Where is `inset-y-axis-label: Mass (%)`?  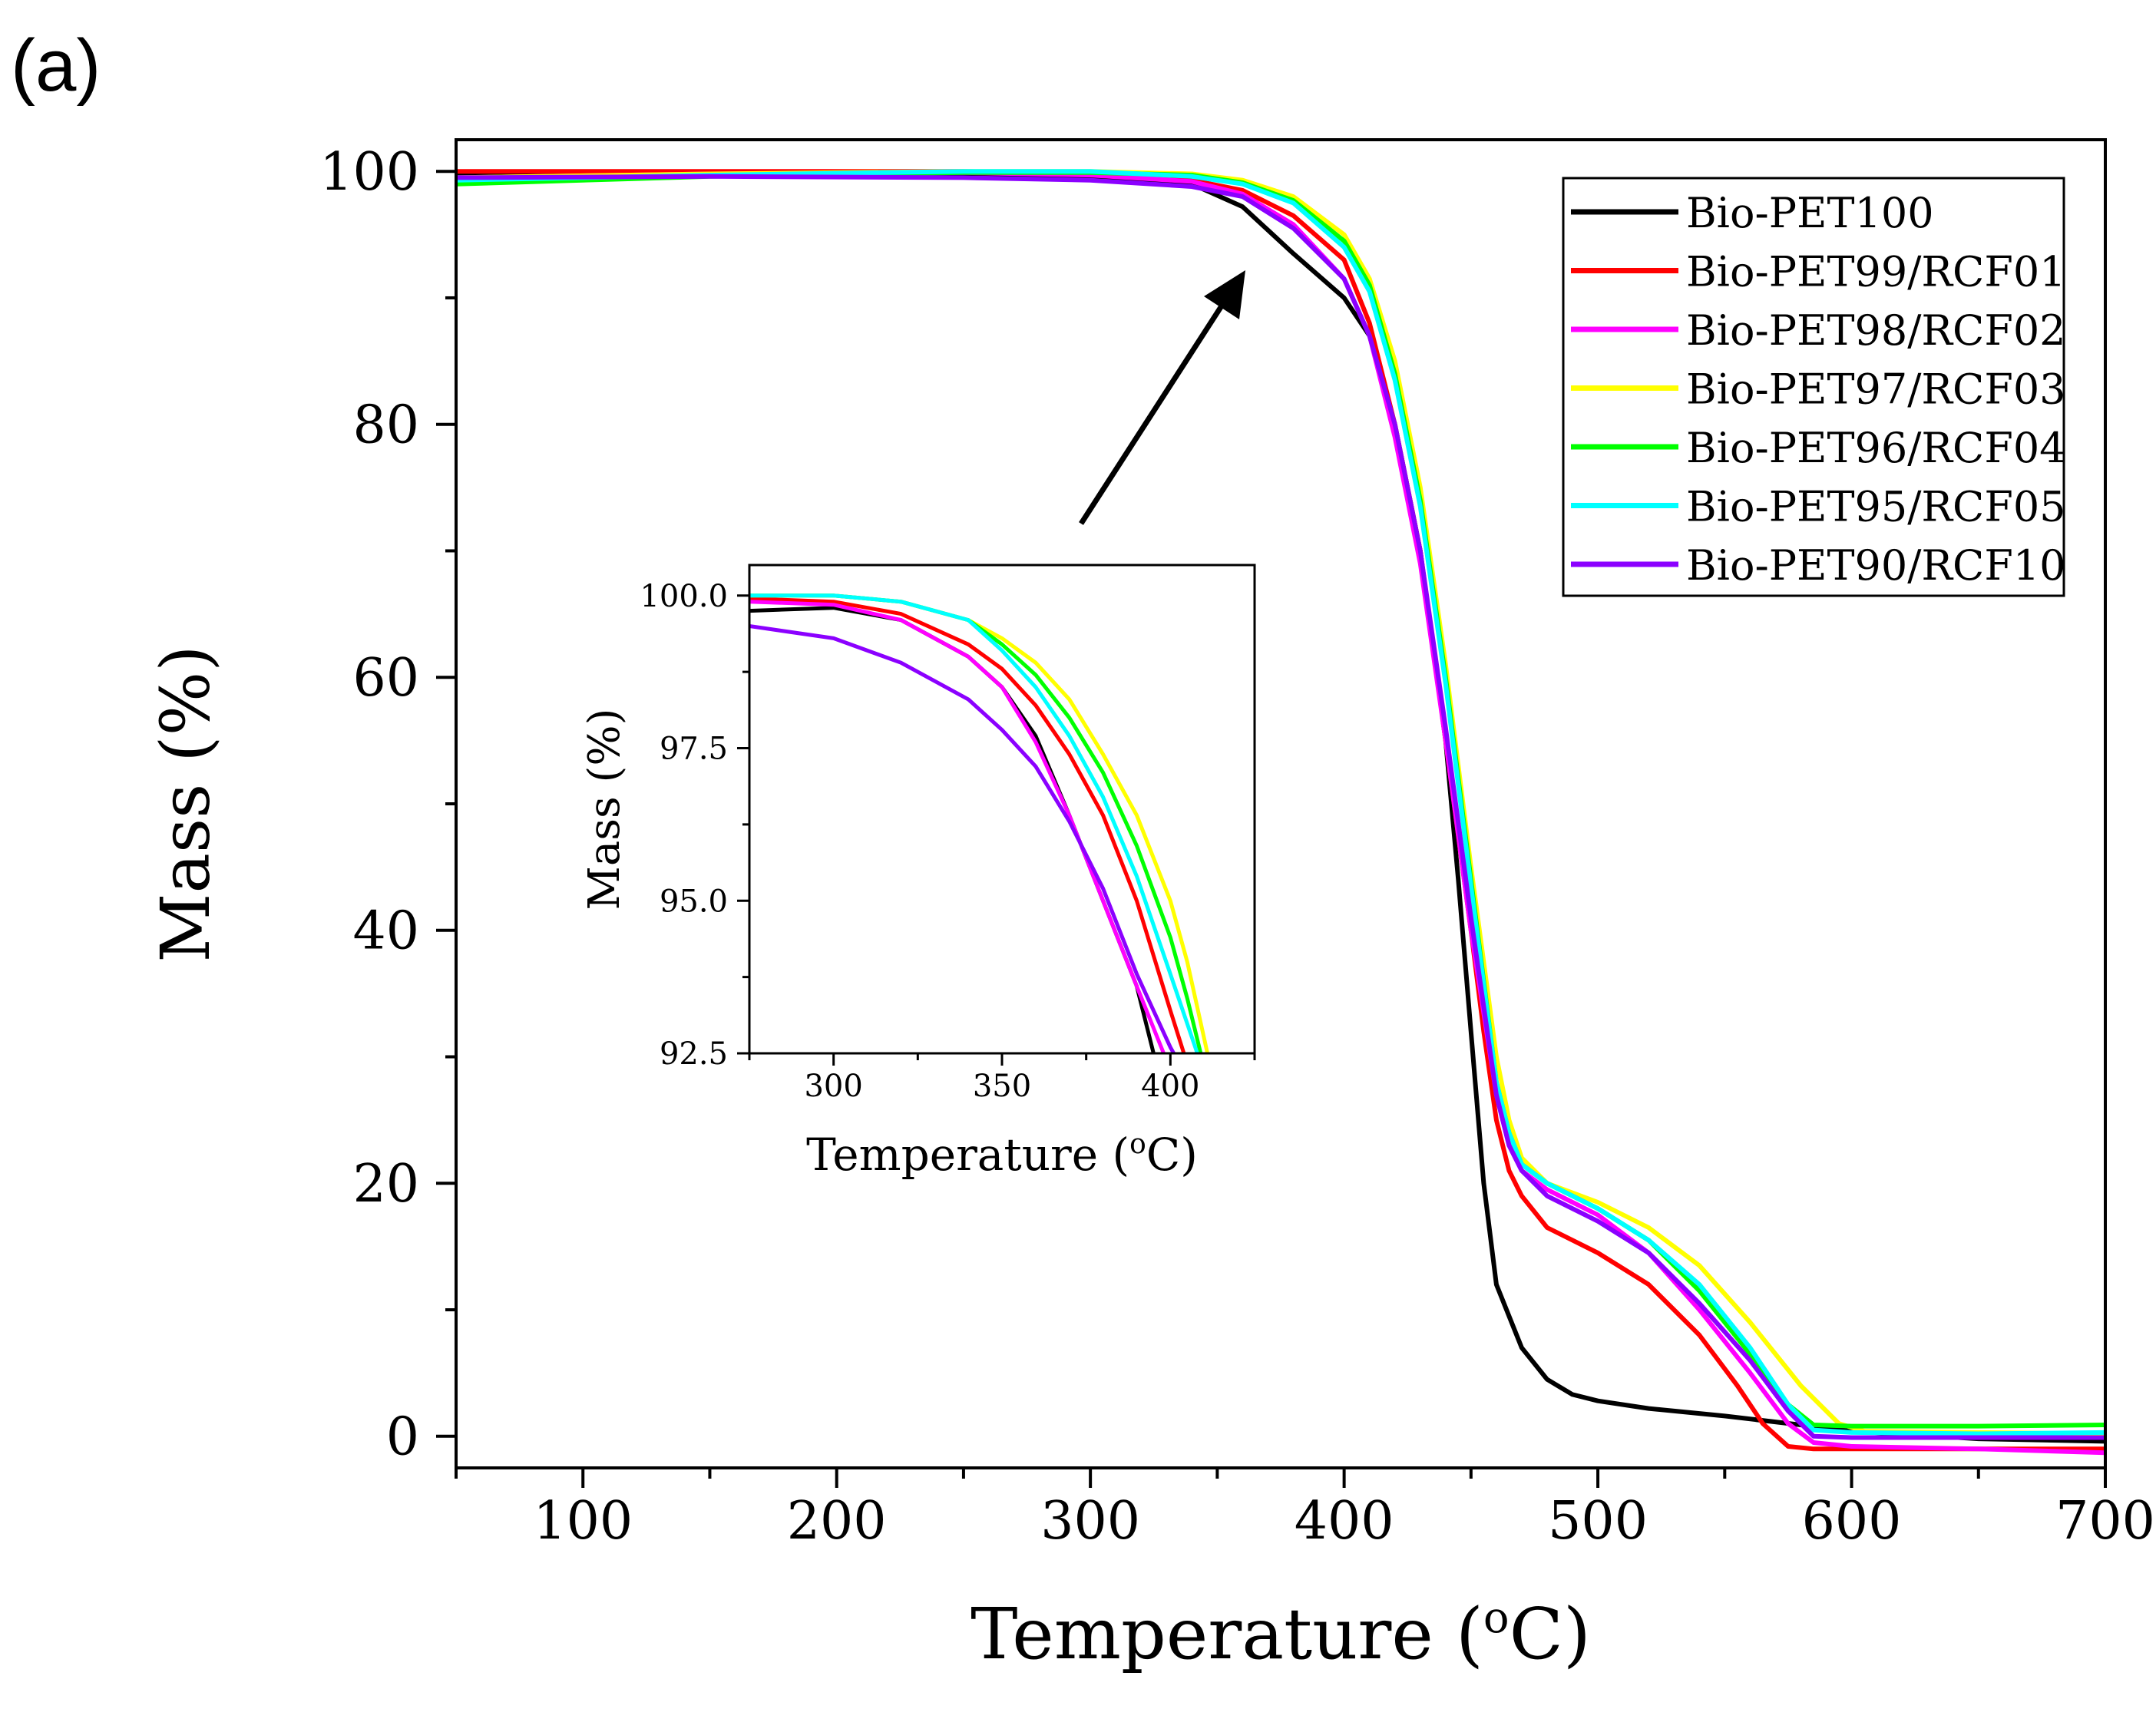 inset-y-axis-label: Mass (%) is located at coordinates (605, 810).